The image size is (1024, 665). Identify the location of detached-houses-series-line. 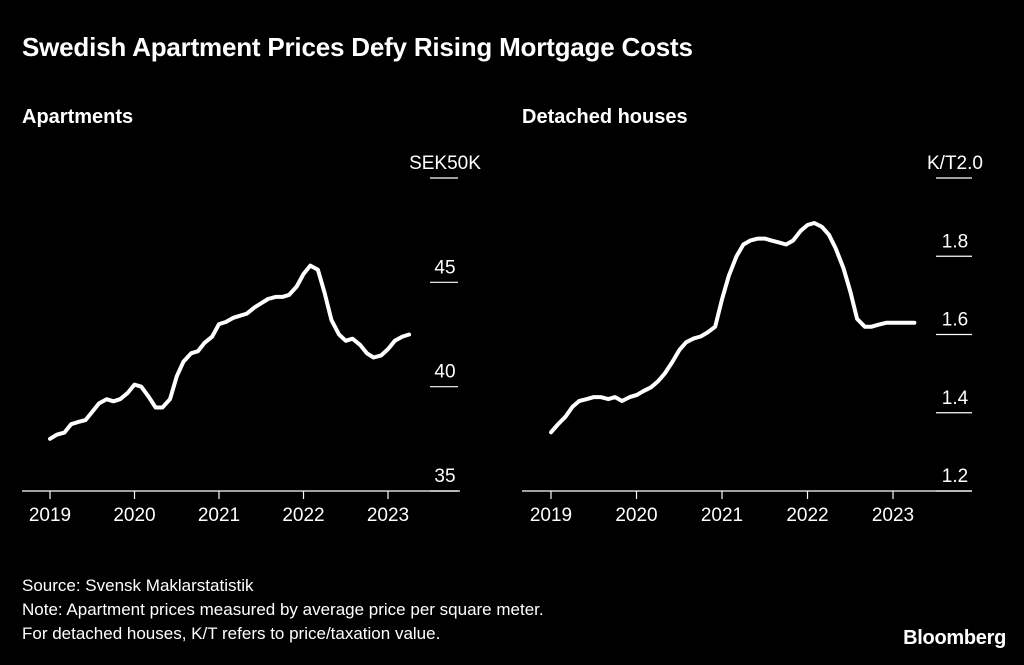
(733, 328).